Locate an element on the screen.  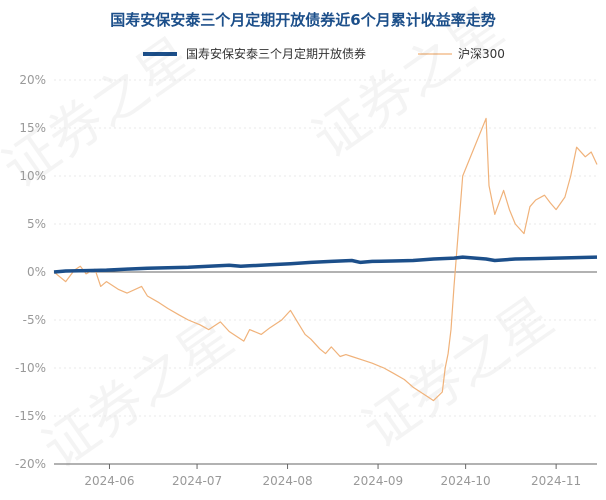
legend-label: 国寿安保安泰三个月定期开放债券 is located at coordinates (276, 53).